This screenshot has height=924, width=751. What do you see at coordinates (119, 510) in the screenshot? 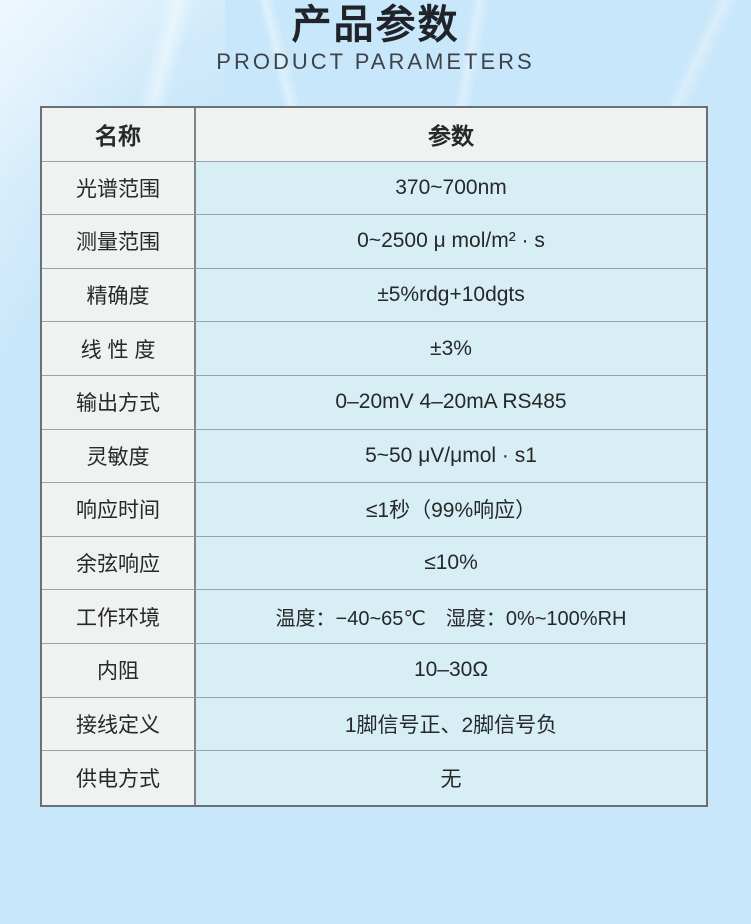
I see `row-label-response-time: 响应时间` at bounding box center [119, 510].